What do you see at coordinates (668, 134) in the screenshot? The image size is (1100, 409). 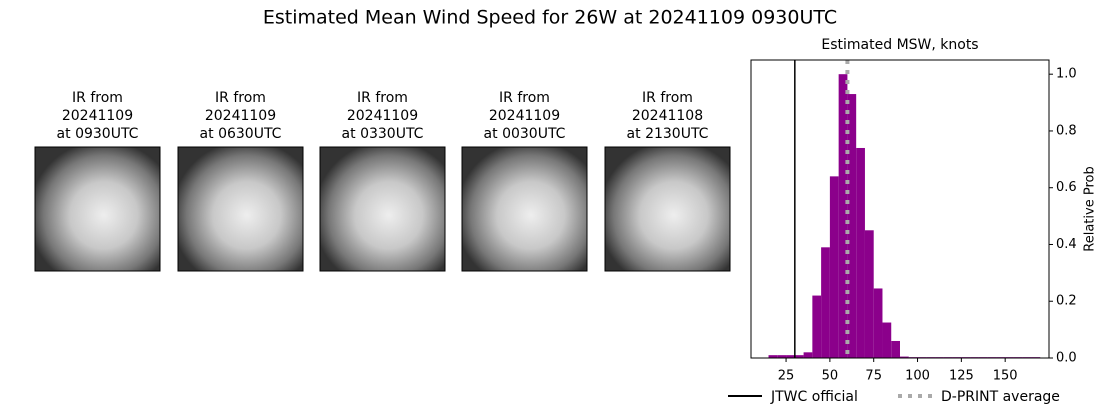 I see `panel-caption: at 2130UTC` at bounding box center [668, 134].